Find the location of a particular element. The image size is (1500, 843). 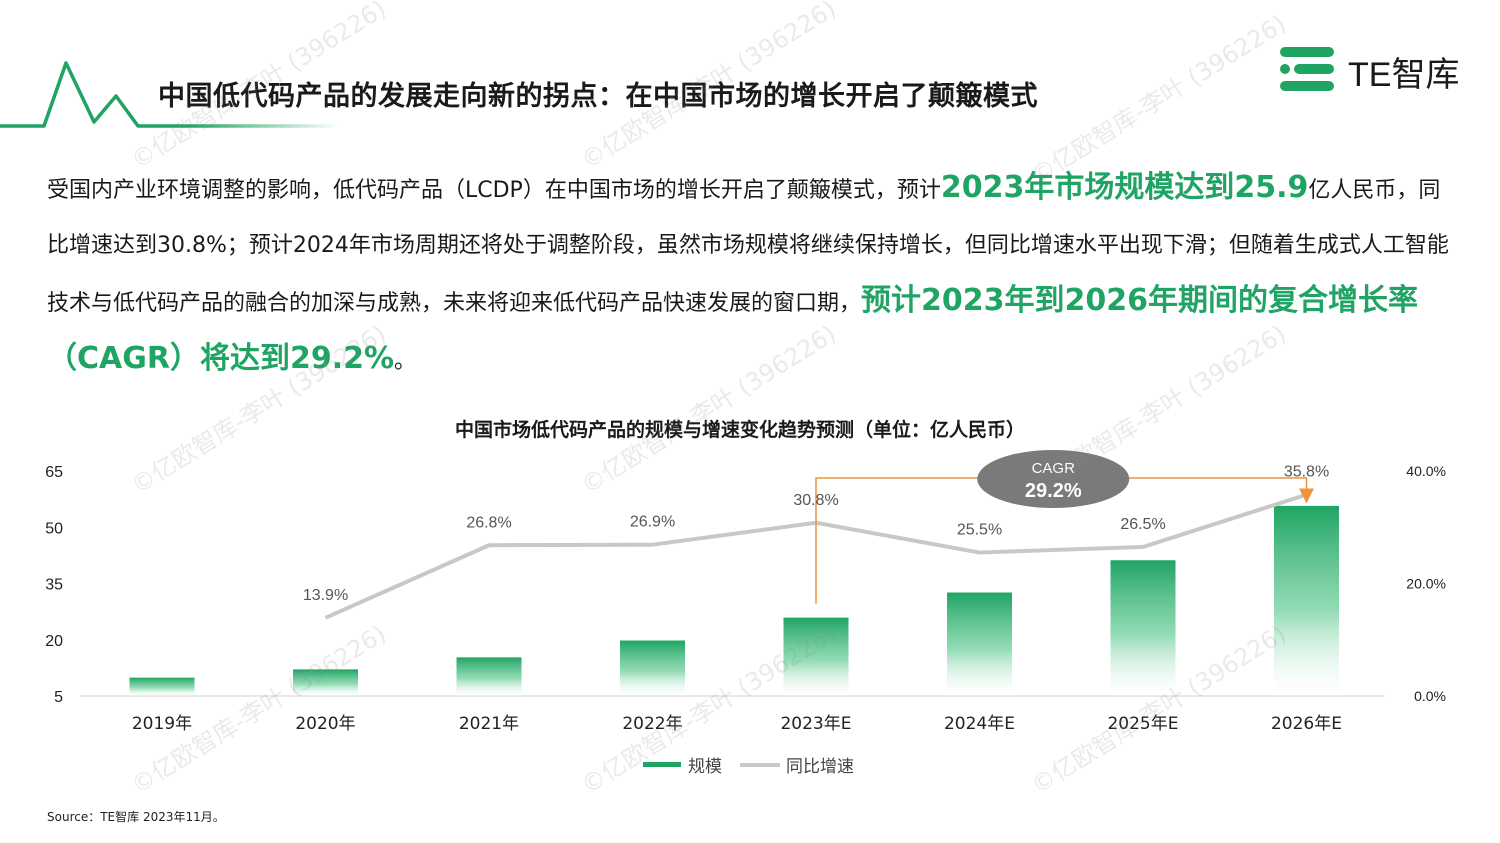

y-left-tick-label: 50 is located at coordinates (54, 528).